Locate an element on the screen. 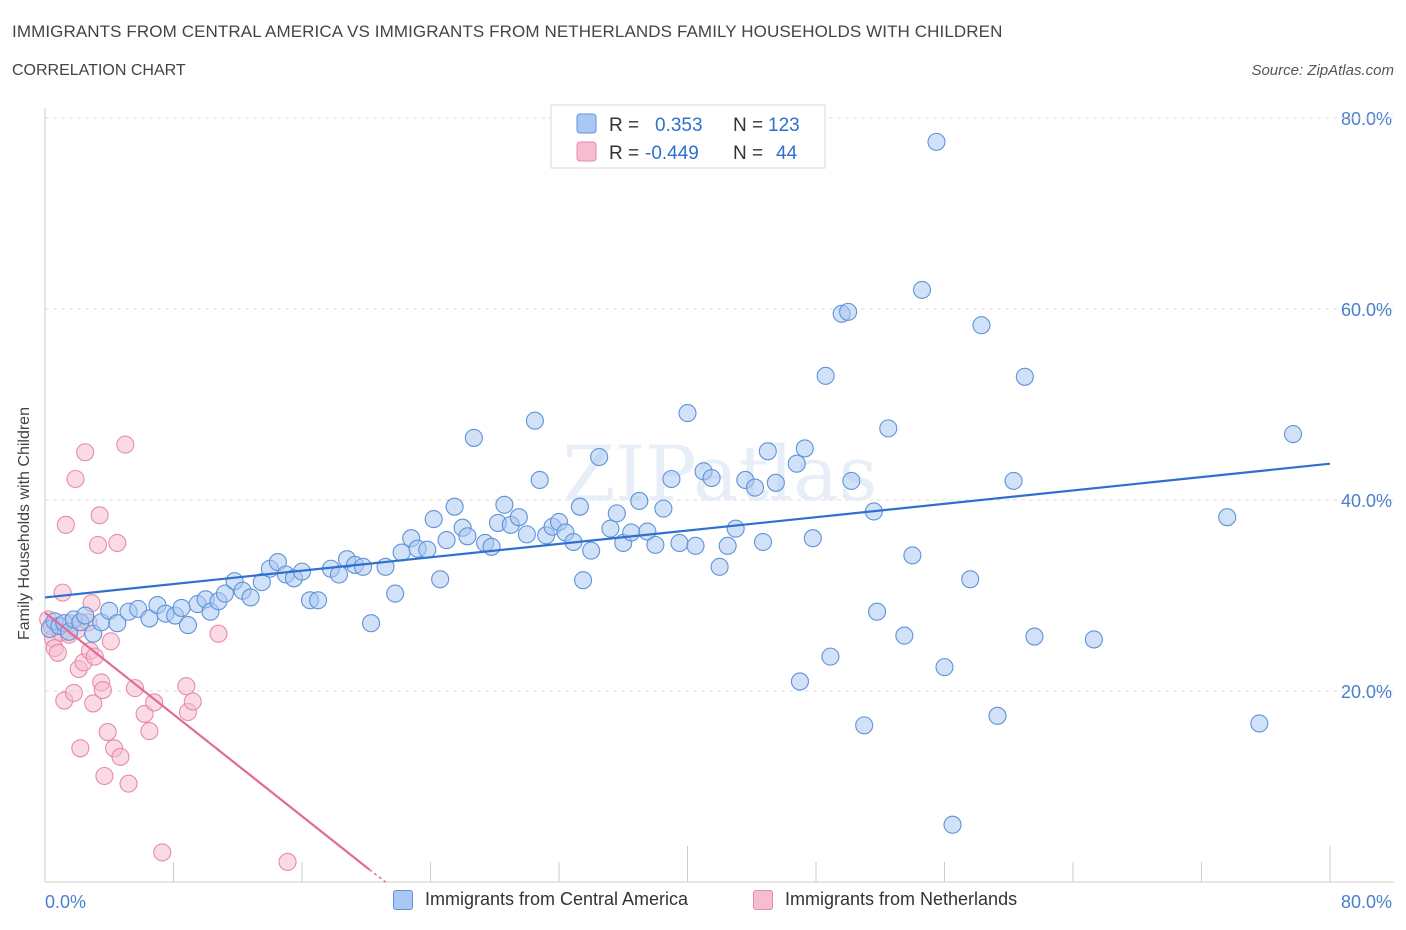 The image size is (1406, 930). legend-item-central-america: Immigrants from Central America is located at coordinates (540, 899).